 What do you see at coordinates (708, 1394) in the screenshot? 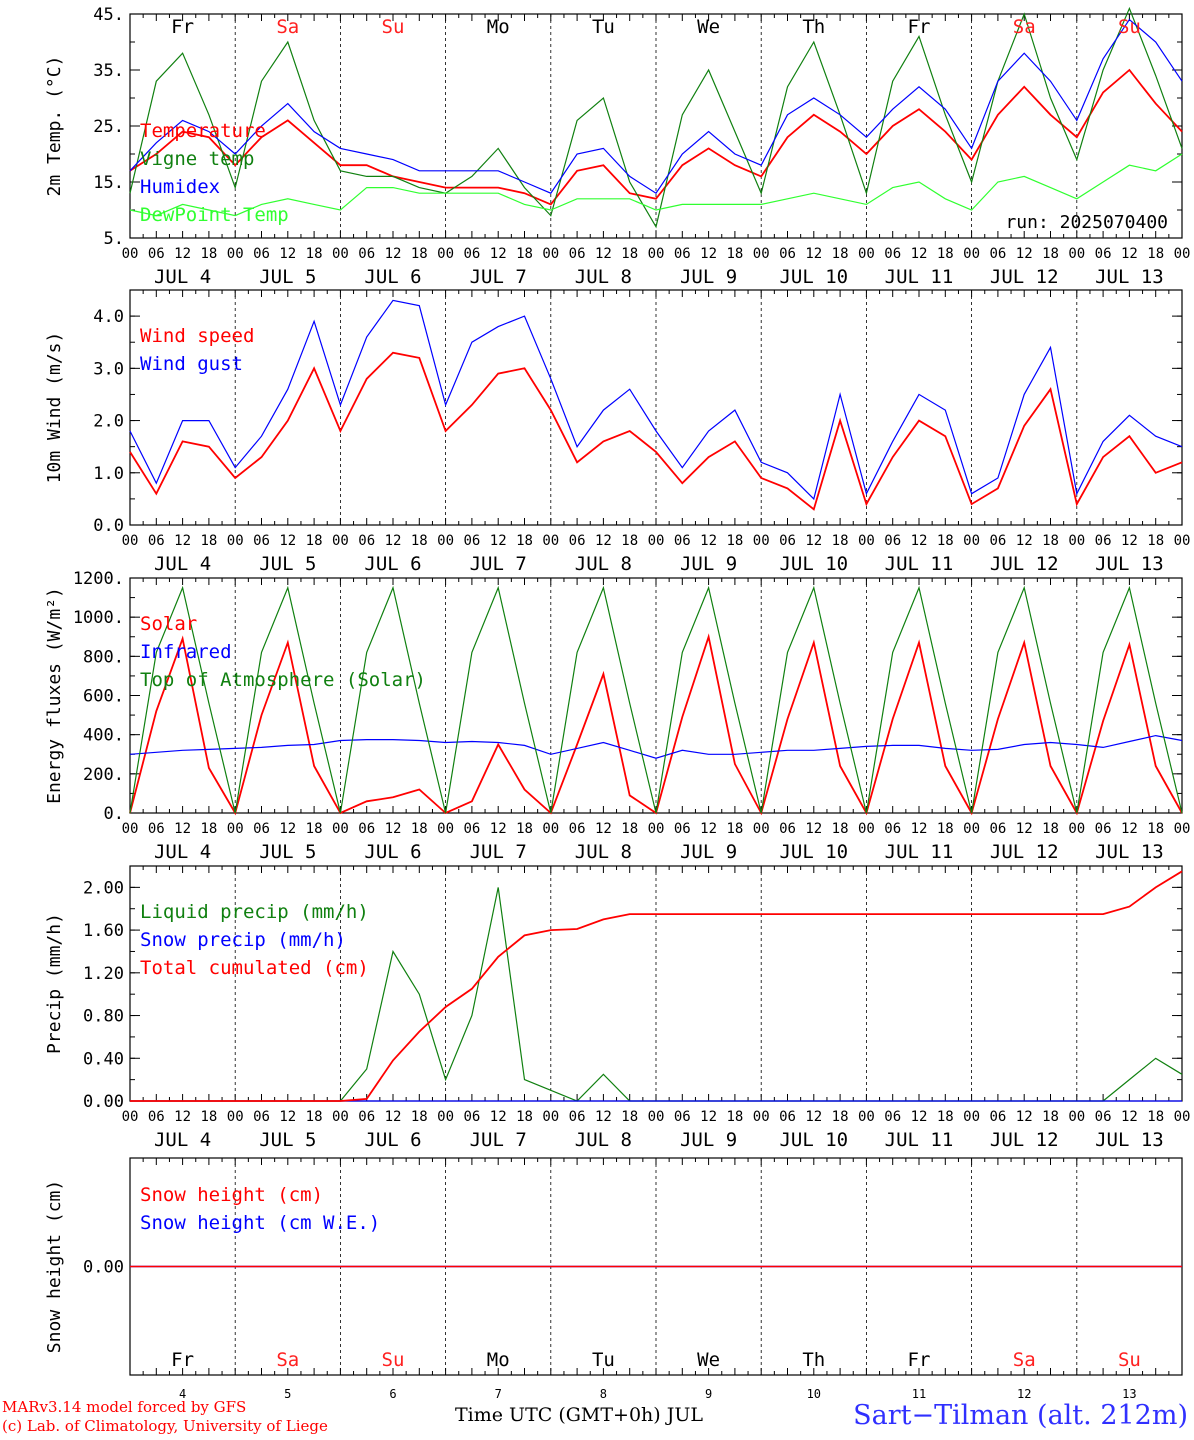
I see `day-number: 9` at bounding box center [708, 1394].